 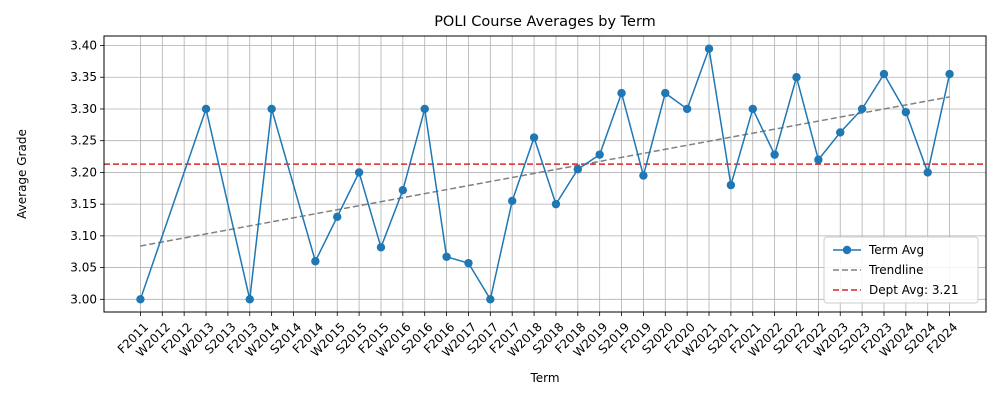 I want to click on y-axis-ticks: 3.00 3.05 3.10 3.15 3.20 3.25 3.30 3.35 3.40, so click(x=87, y=172).